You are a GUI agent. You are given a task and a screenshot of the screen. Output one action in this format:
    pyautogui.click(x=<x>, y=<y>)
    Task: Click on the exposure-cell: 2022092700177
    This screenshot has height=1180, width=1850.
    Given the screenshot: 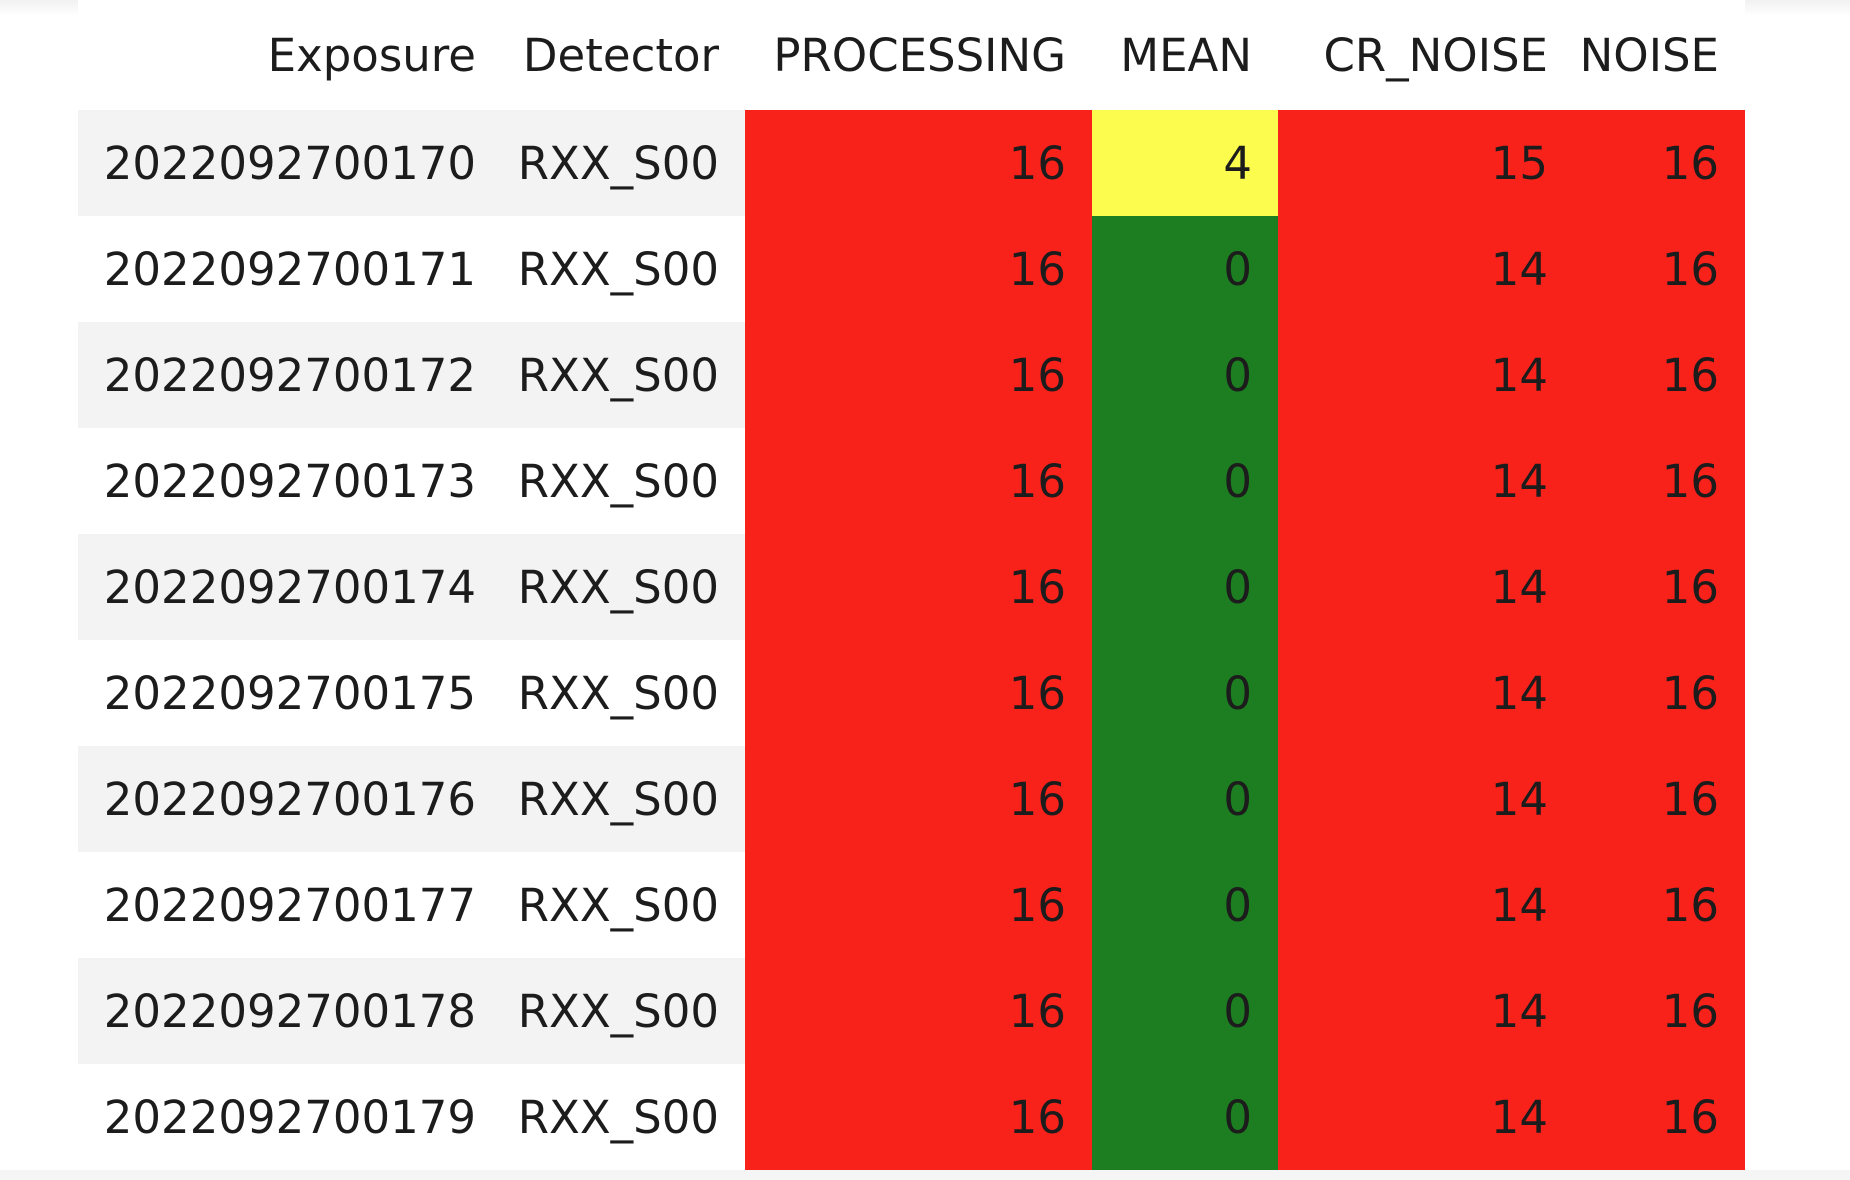 What is the action you would take?
    pyautogui.click(x=289, y=905)
    